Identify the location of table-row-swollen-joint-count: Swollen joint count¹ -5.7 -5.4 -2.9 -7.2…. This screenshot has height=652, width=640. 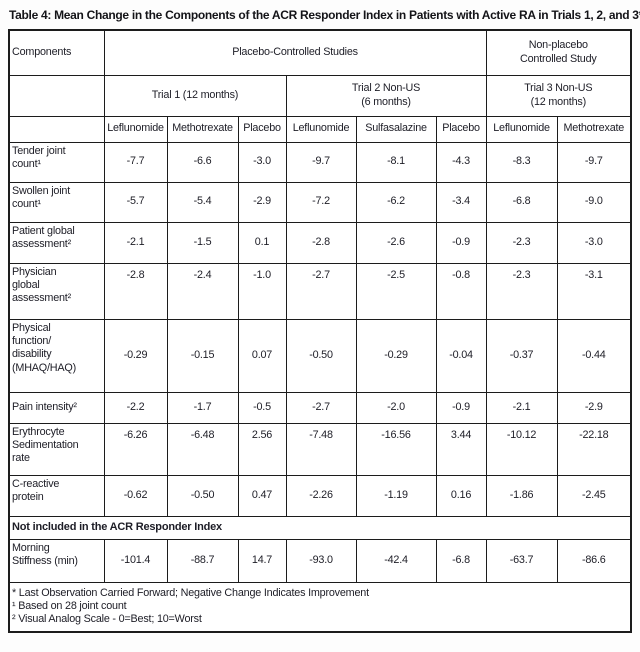
(320, 202).